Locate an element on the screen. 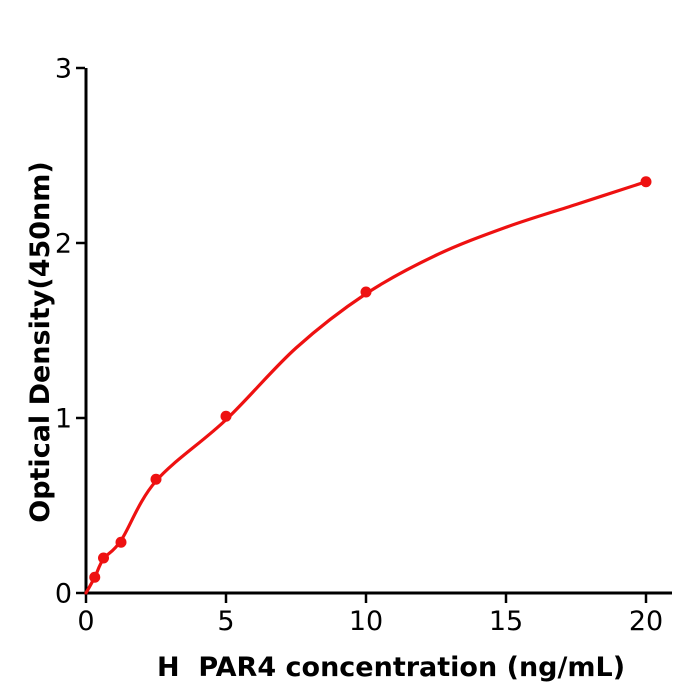  x-tick-label: 15 is located at coordinates (506, 621).